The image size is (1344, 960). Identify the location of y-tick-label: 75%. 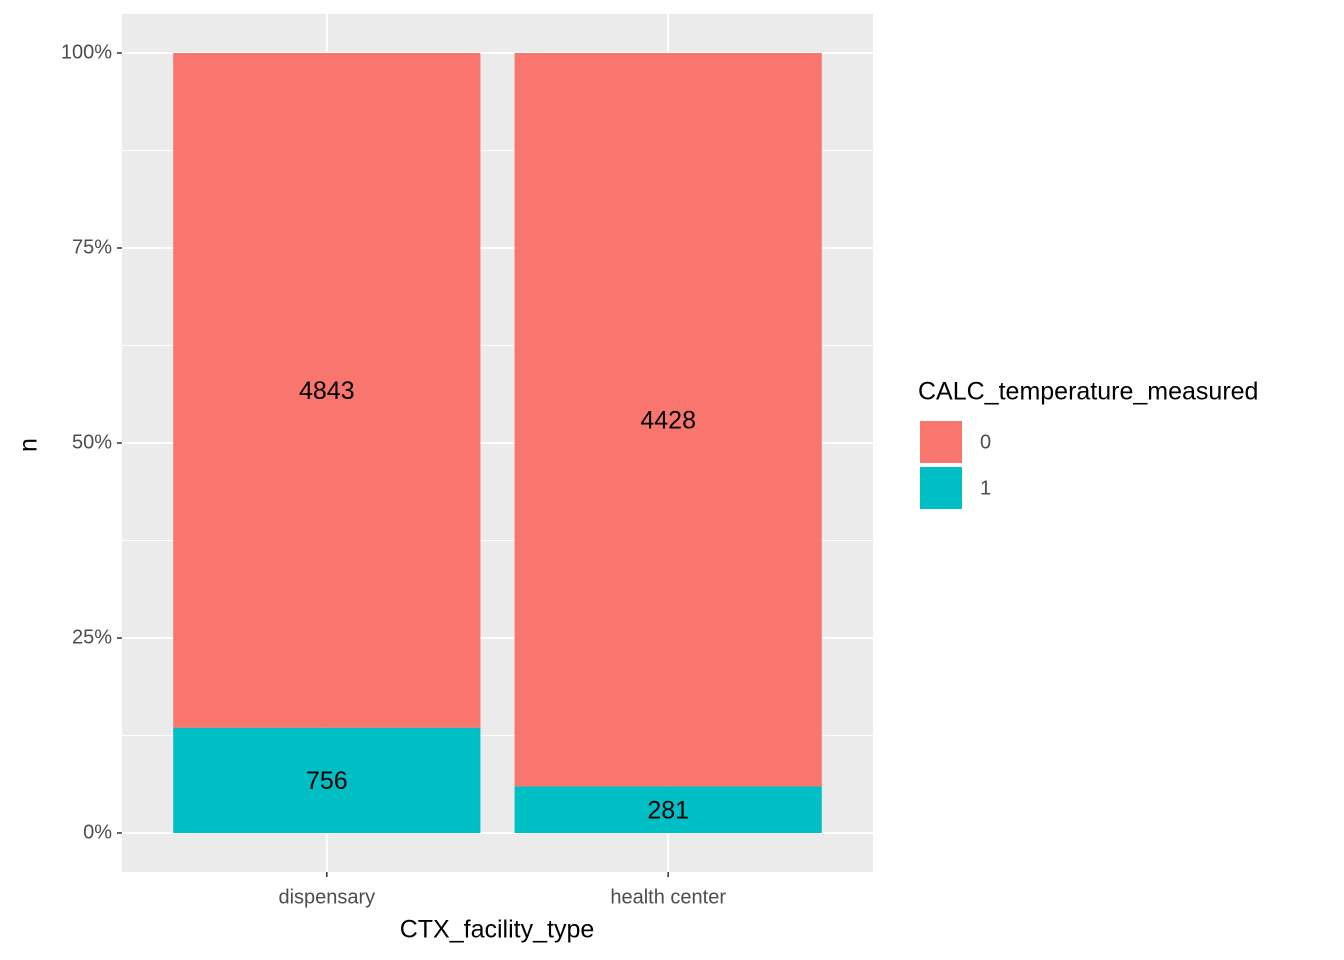
(92, 247).